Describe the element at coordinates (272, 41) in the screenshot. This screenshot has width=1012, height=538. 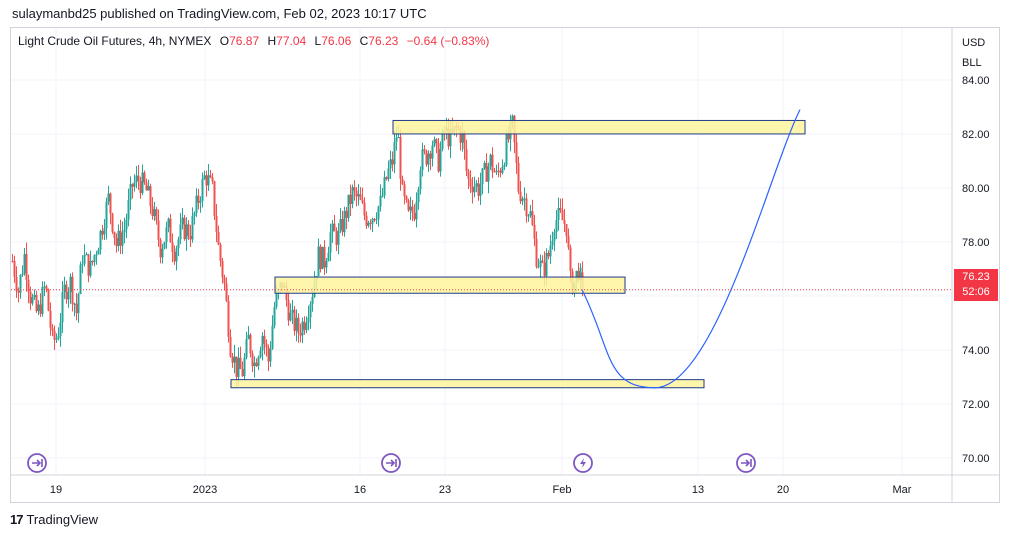
I see `high-label: H` at that location.